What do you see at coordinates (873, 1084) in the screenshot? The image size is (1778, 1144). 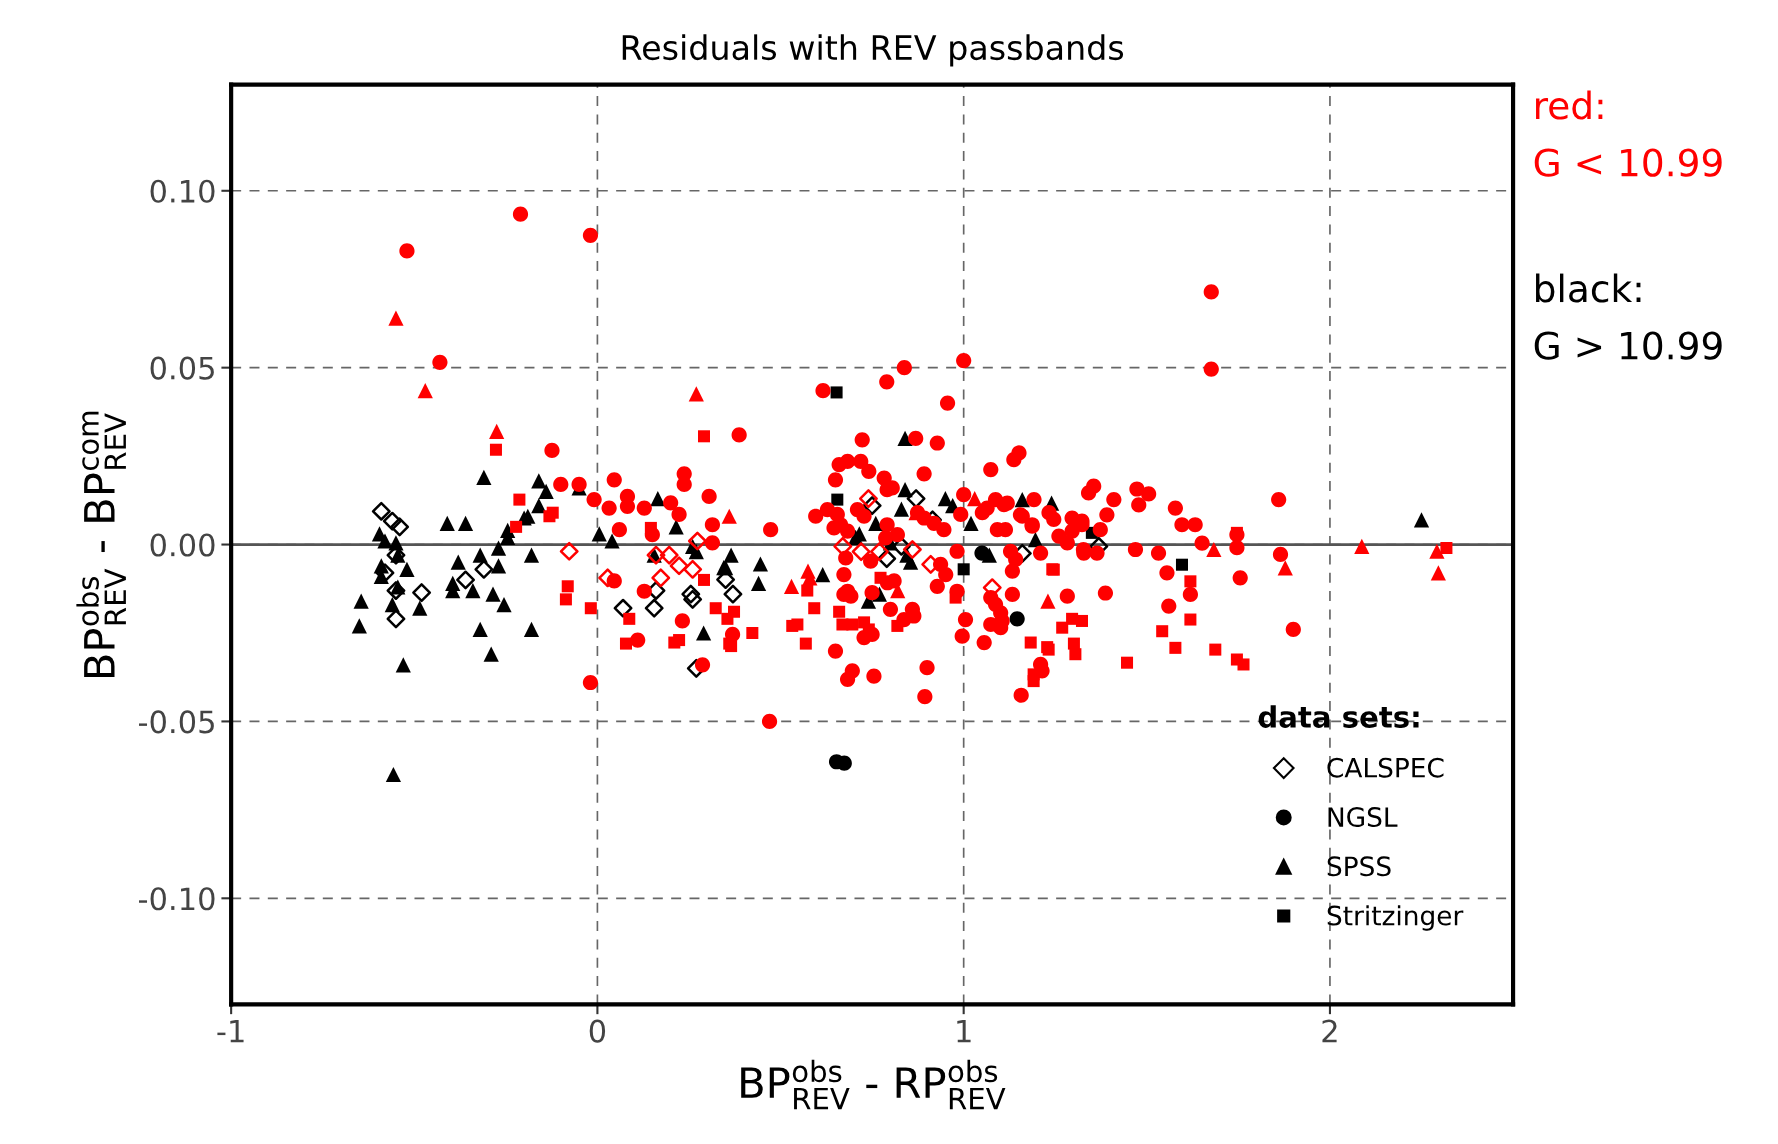 I see `x-axis-title: BP$^{obs}$$_{REV}$ - RP$^{obs}$$_{REV}$` at bounding box center [873, 1084].